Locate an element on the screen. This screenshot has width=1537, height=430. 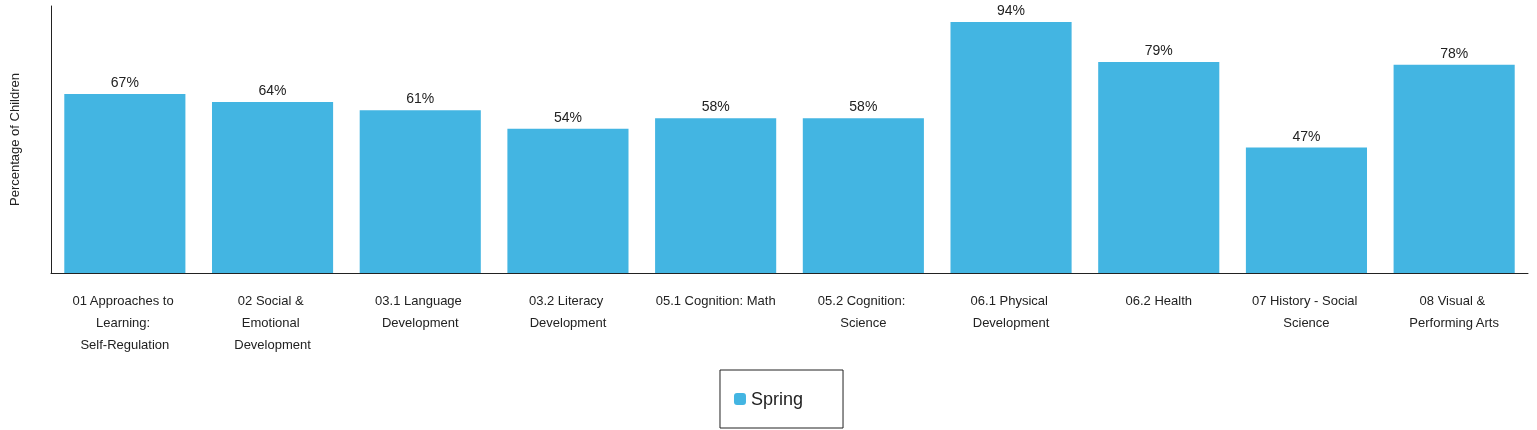
x-tick-label: 08 Visual & Performing Arts is located at coordinates (1454, 311).